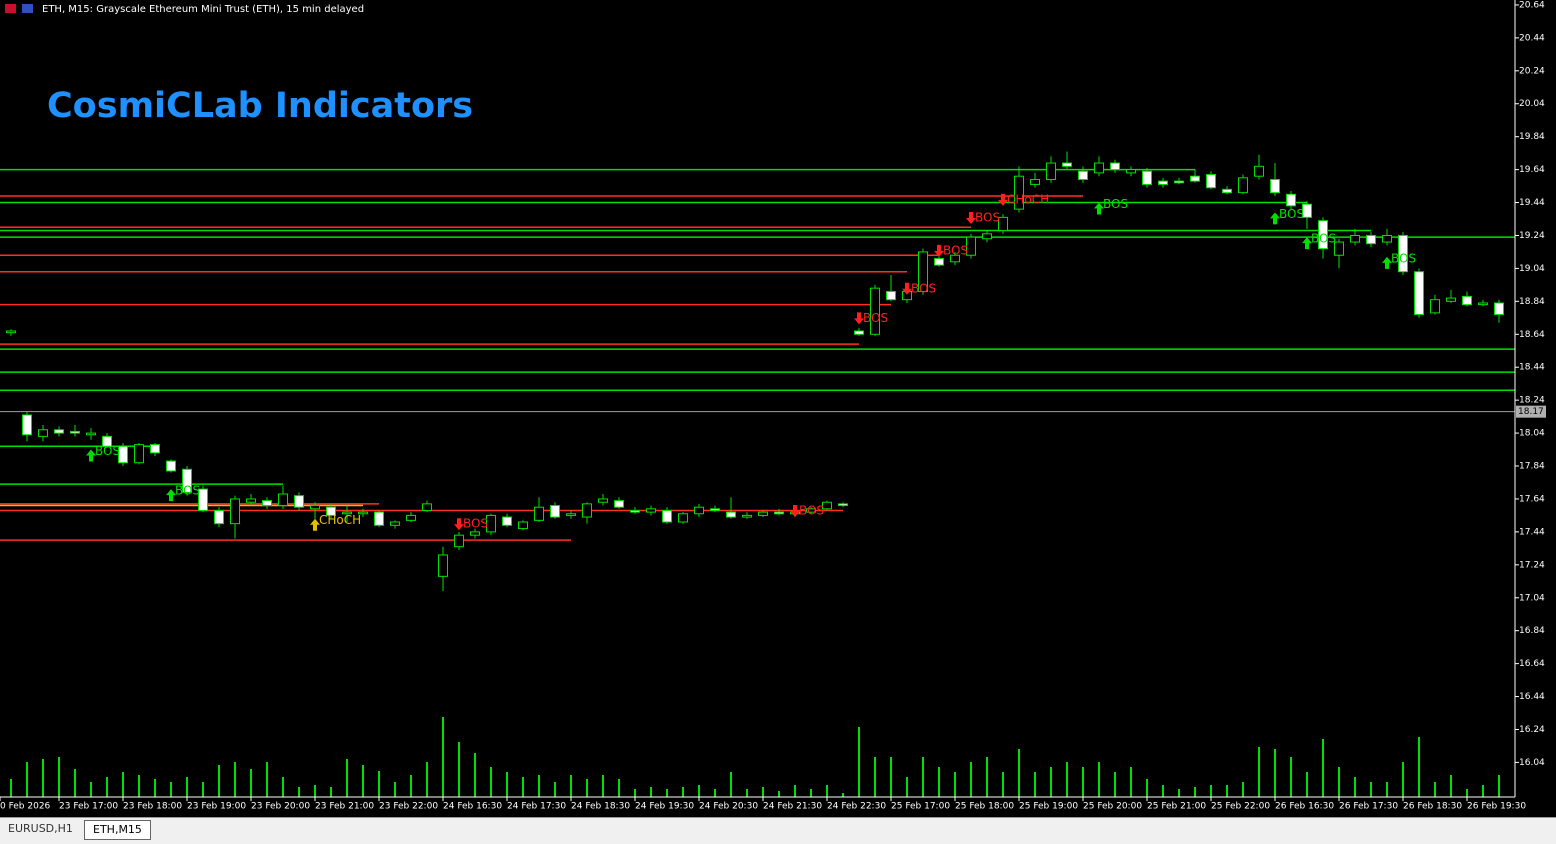 This screenshot has width=1556, height=844. I want to click on y-tick-label: 16.64, so click(1532, 664).